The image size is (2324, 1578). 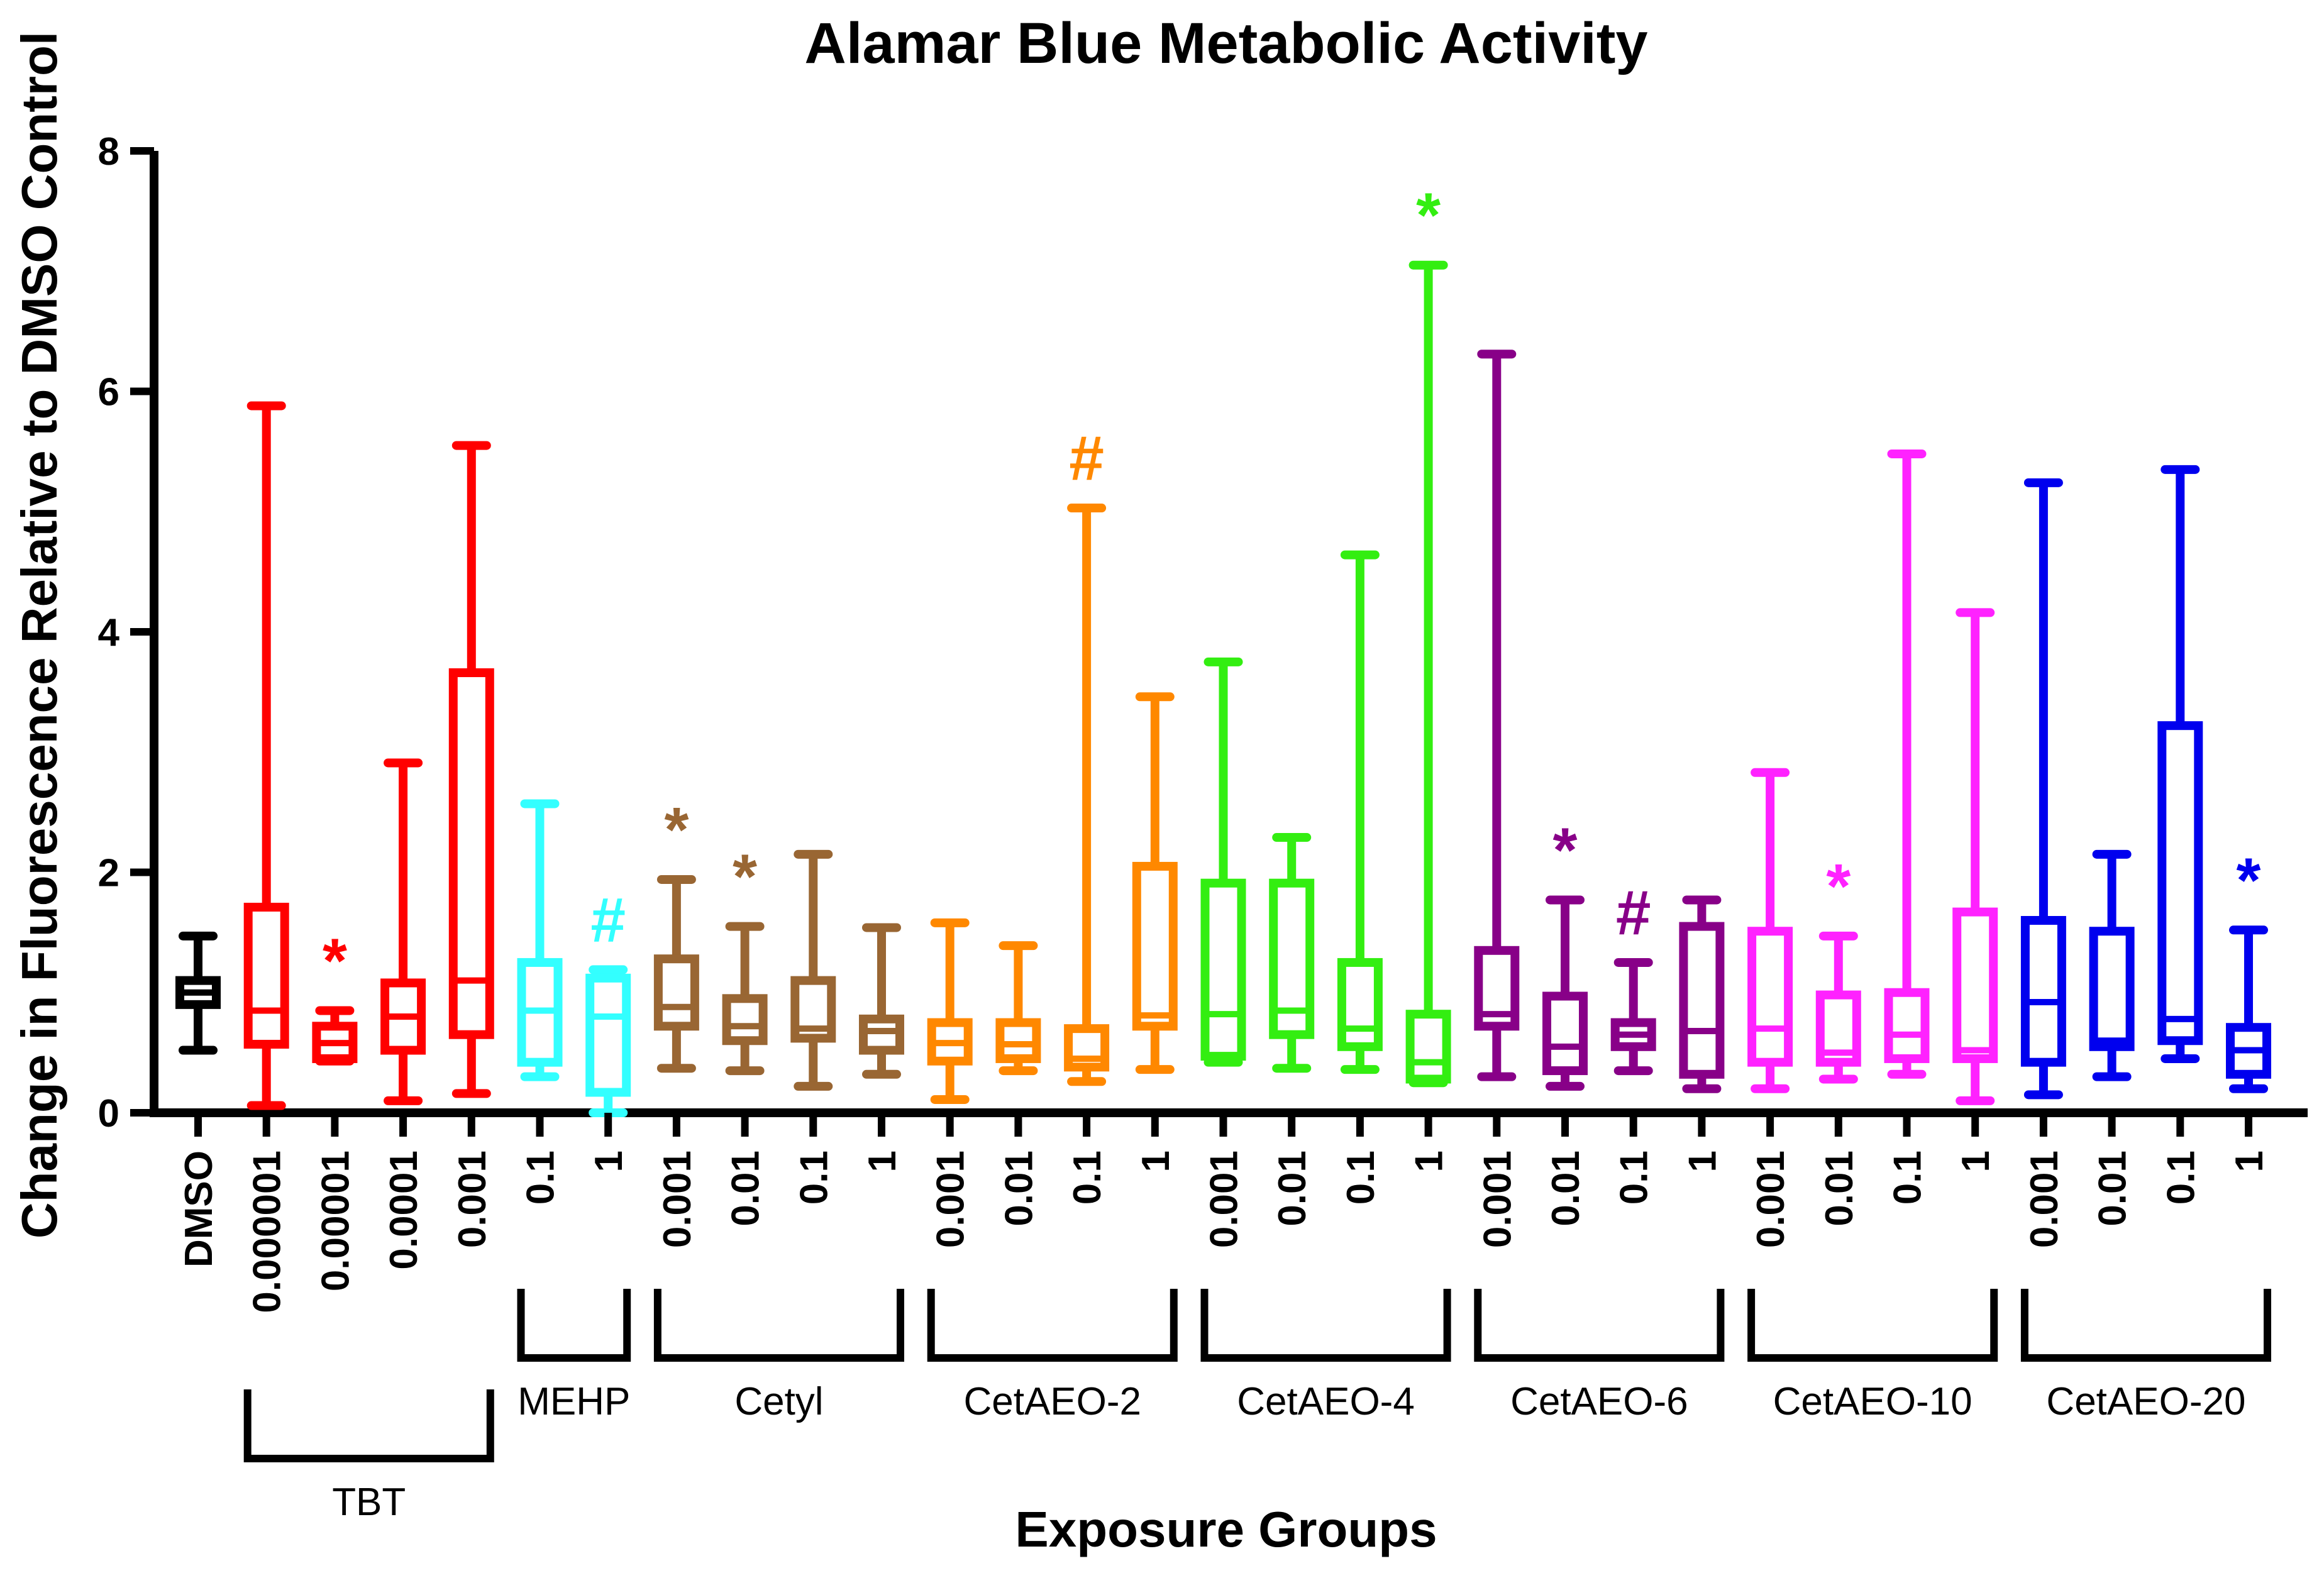 I want to click on group-label: TBT, so click(x=369, y=1502).